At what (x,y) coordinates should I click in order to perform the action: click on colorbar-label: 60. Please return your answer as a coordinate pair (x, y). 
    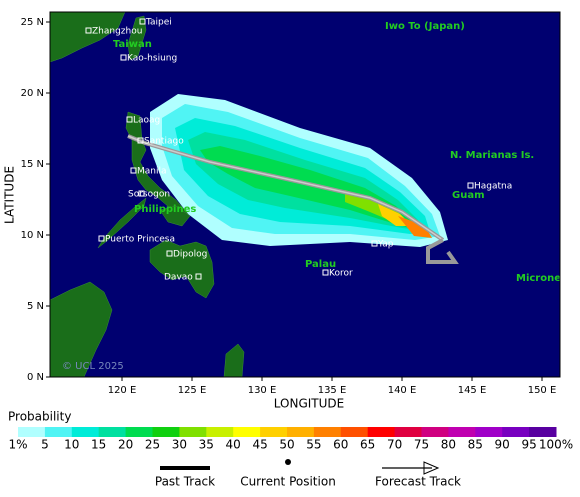
    Looking at the image, I should click on (340, 445).